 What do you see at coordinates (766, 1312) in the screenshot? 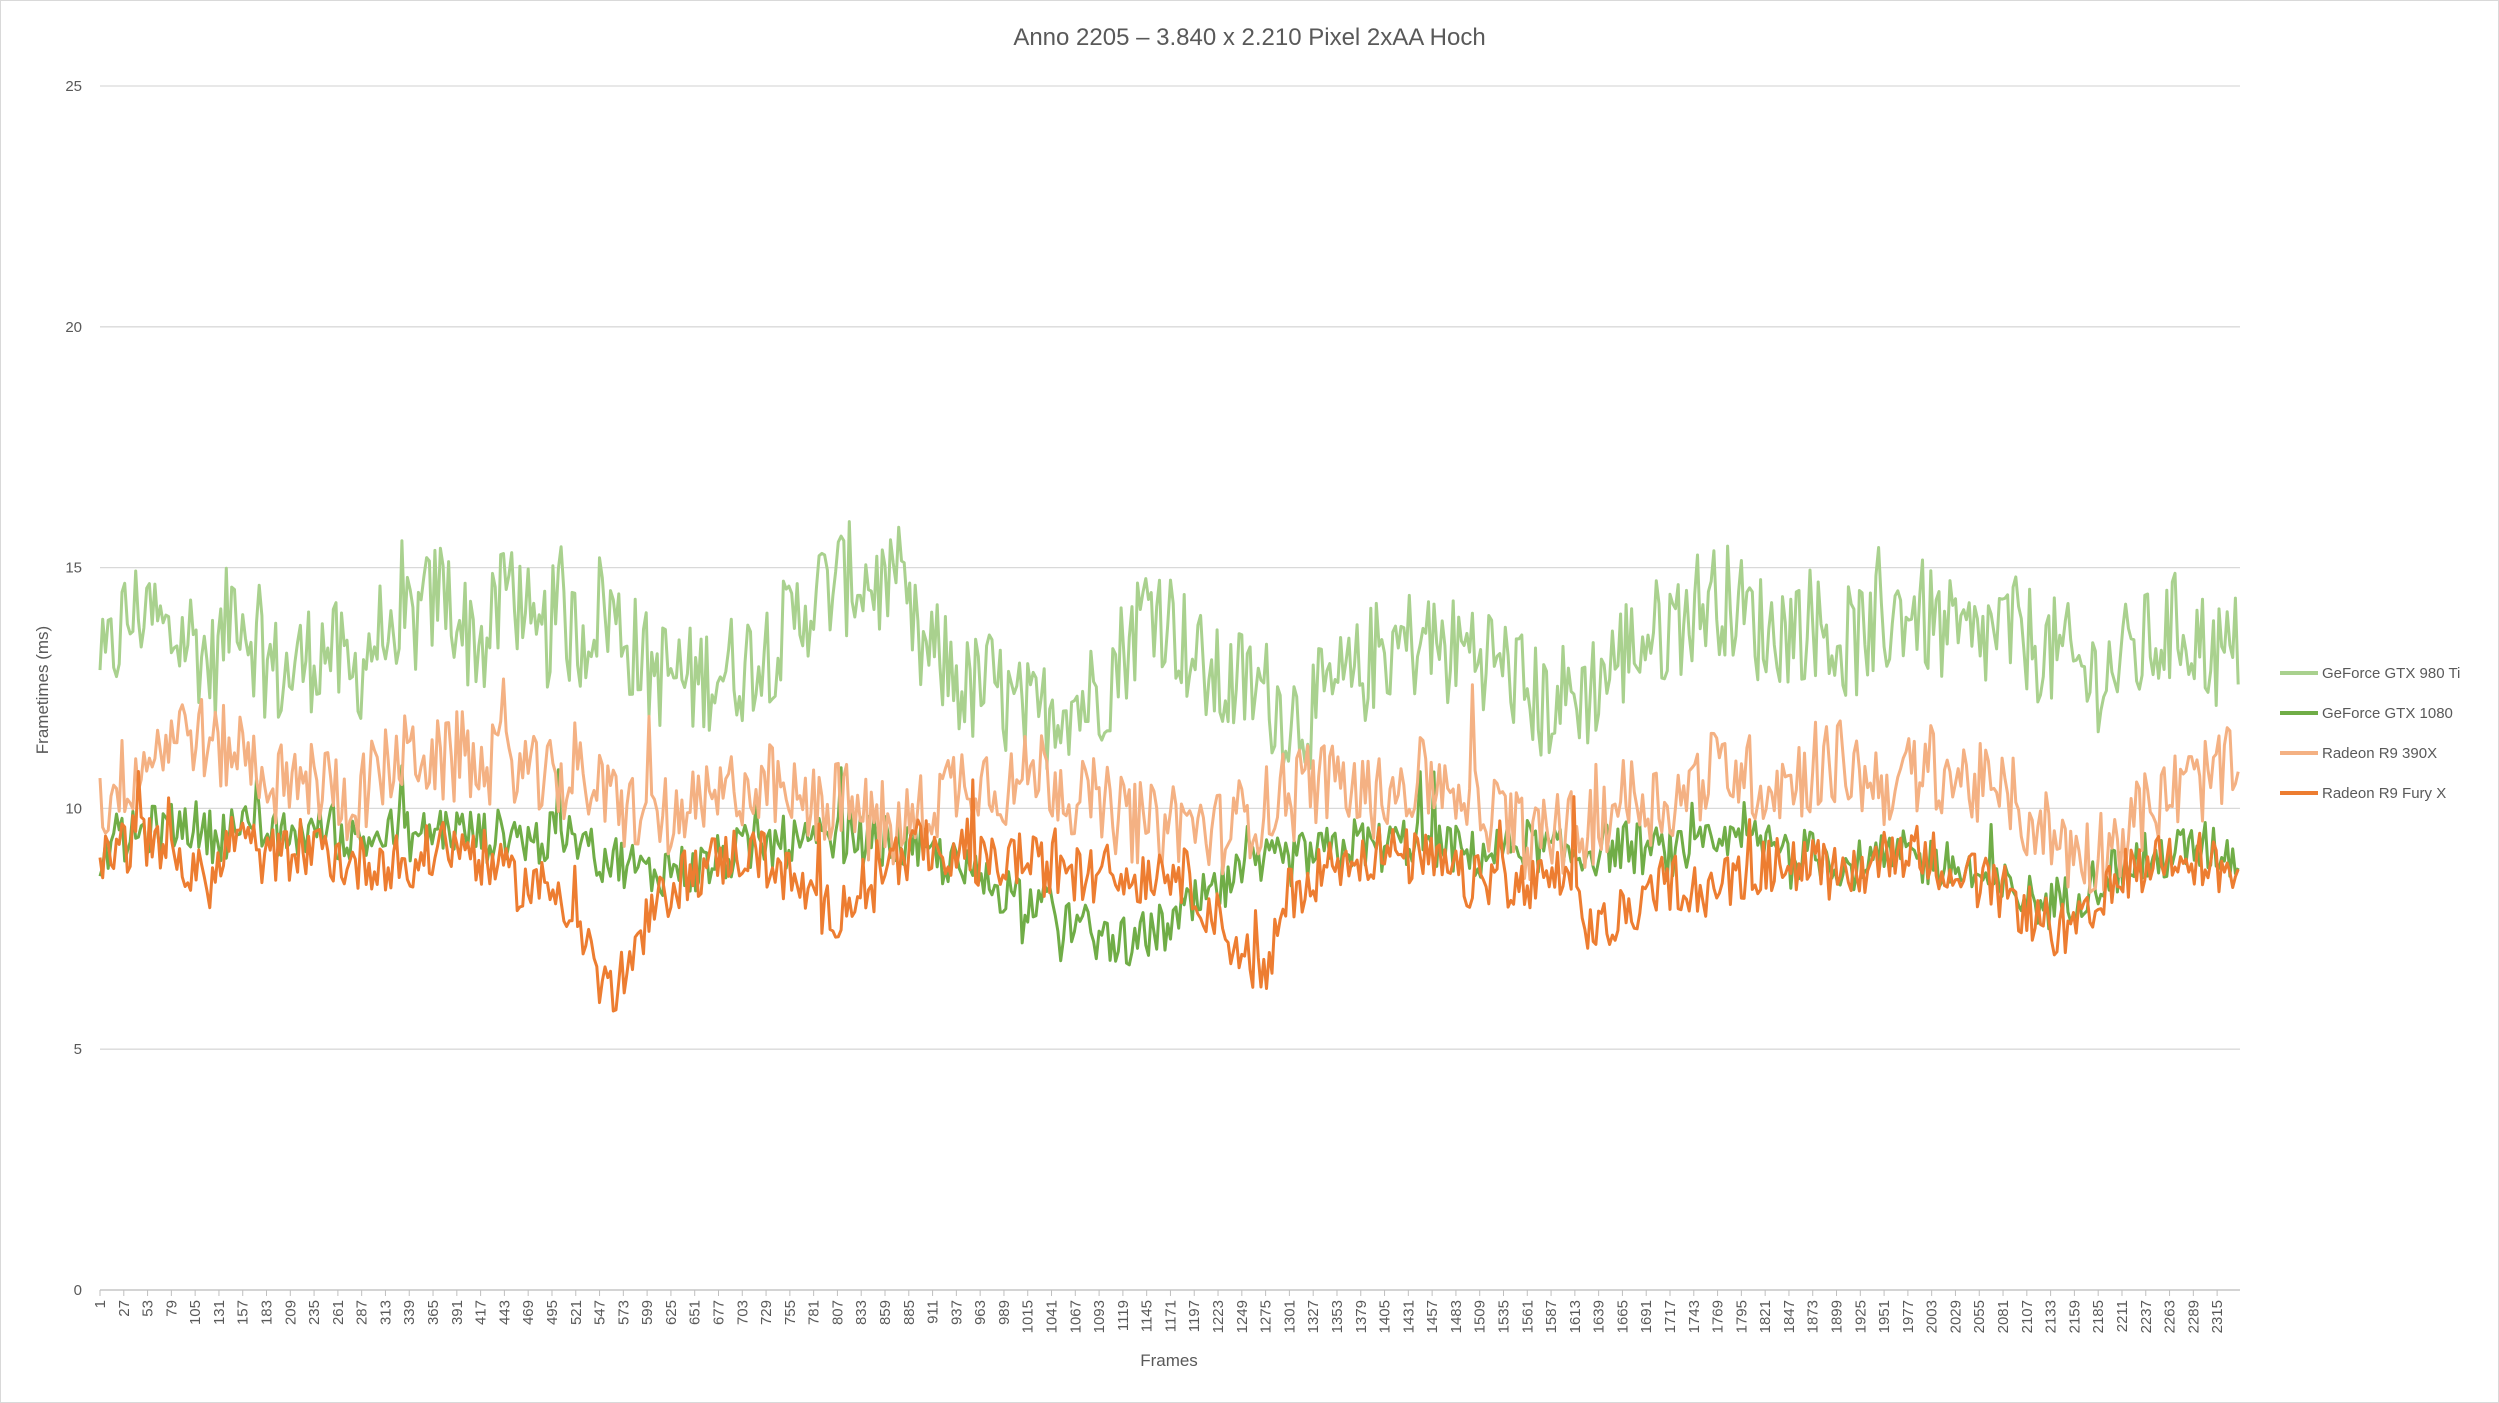
I see `x-tick-label: 729` at bounding box center [766, 1312].